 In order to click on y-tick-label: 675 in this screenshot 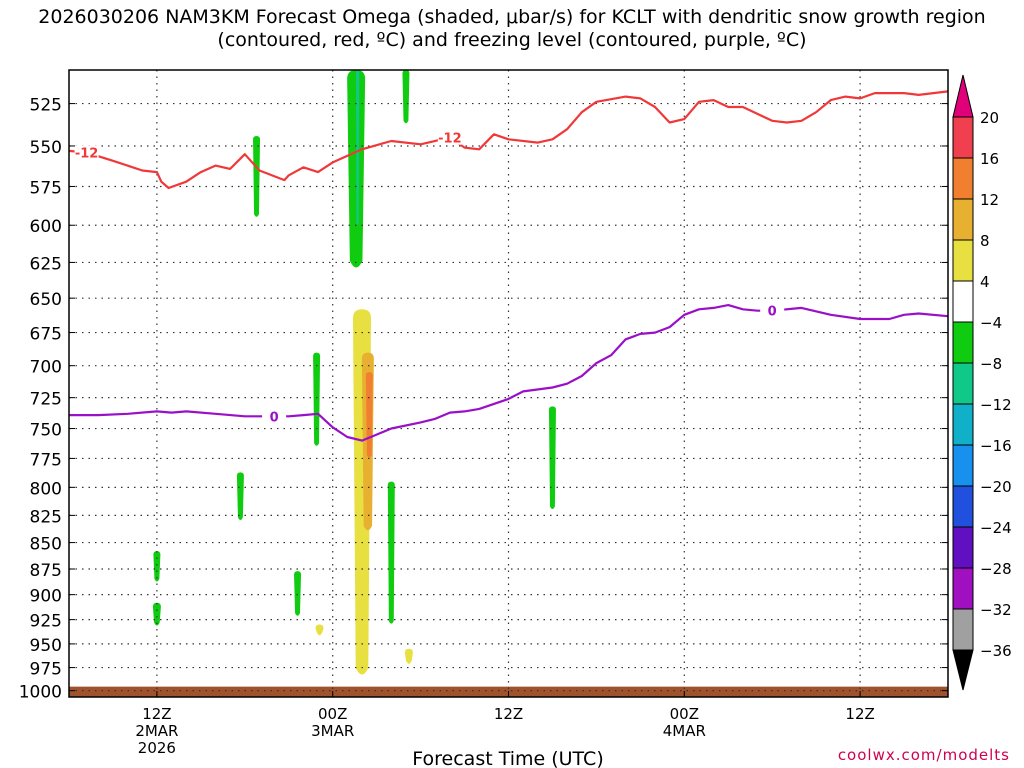, I will do `click(46, 335)`.